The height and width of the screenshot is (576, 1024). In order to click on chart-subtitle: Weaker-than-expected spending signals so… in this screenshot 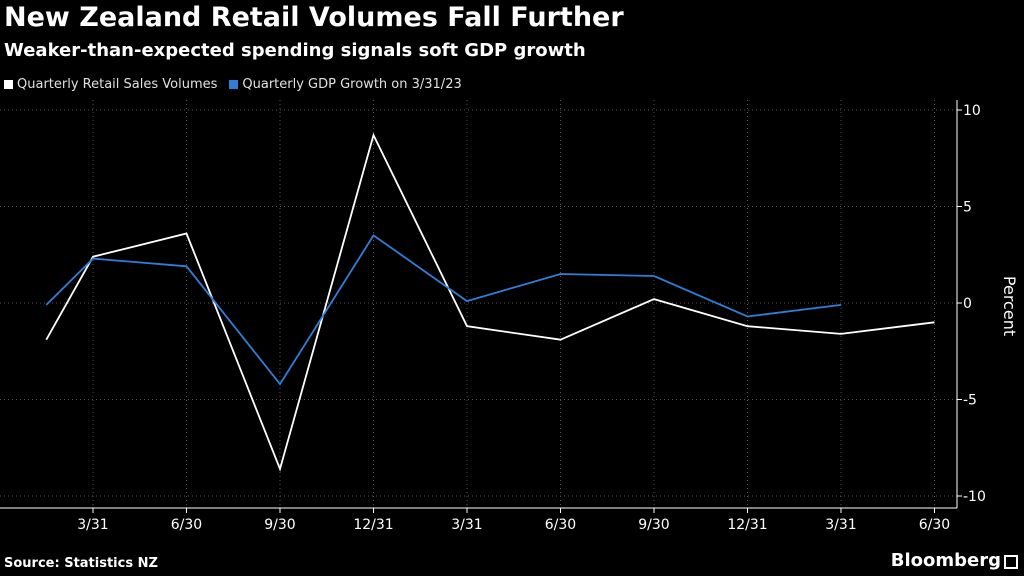, I will do `click(295, 50)`.